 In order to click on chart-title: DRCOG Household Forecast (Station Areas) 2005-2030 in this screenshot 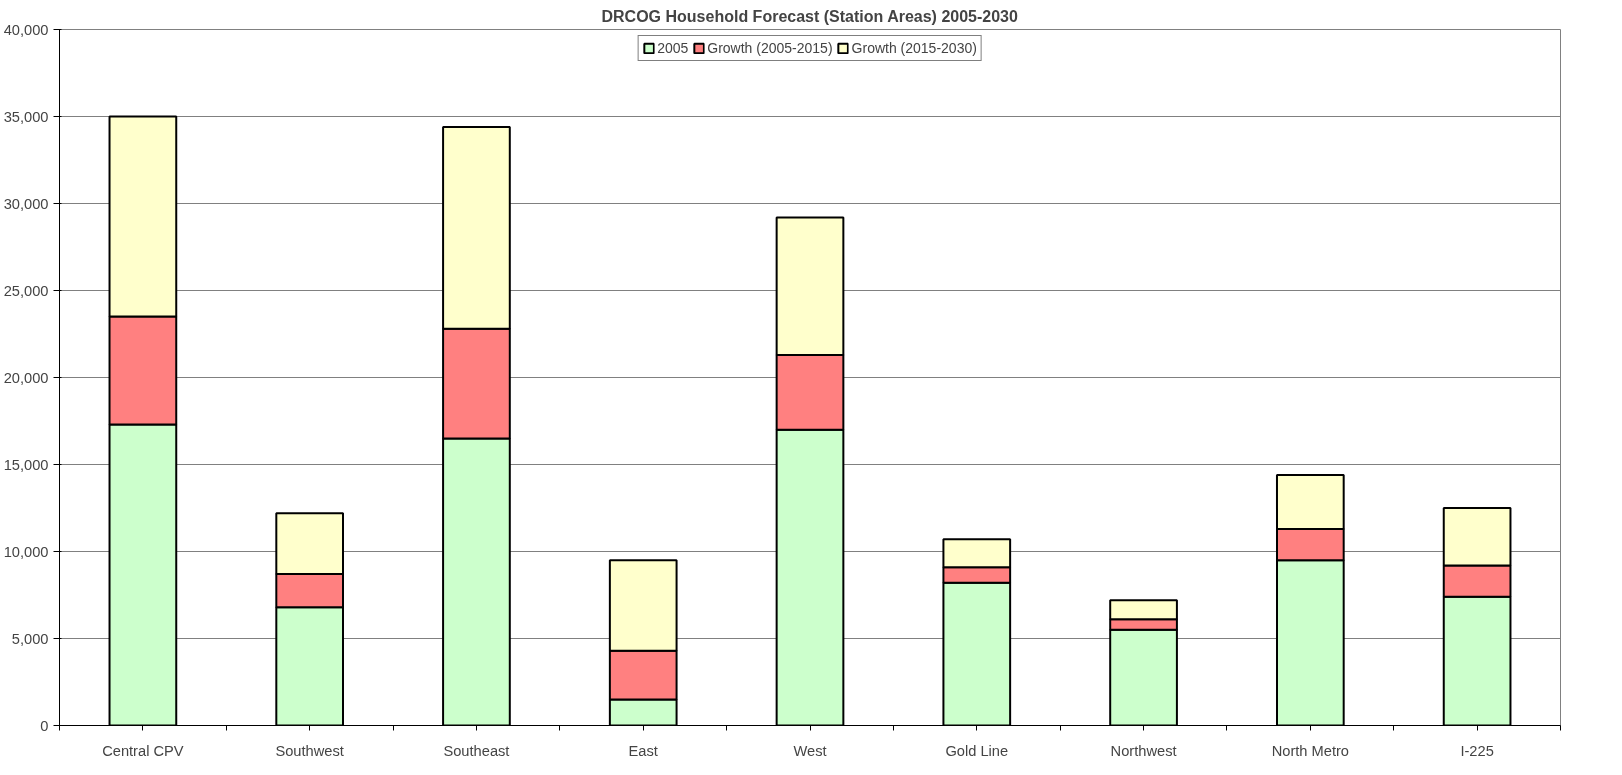, I will do `click(810, 16)`.